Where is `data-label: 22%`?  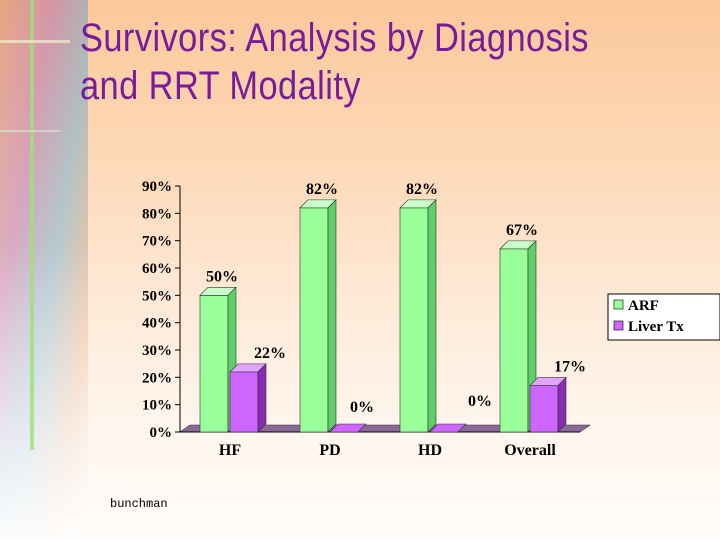 data-label: 22% is located at coordinates (270, 353).